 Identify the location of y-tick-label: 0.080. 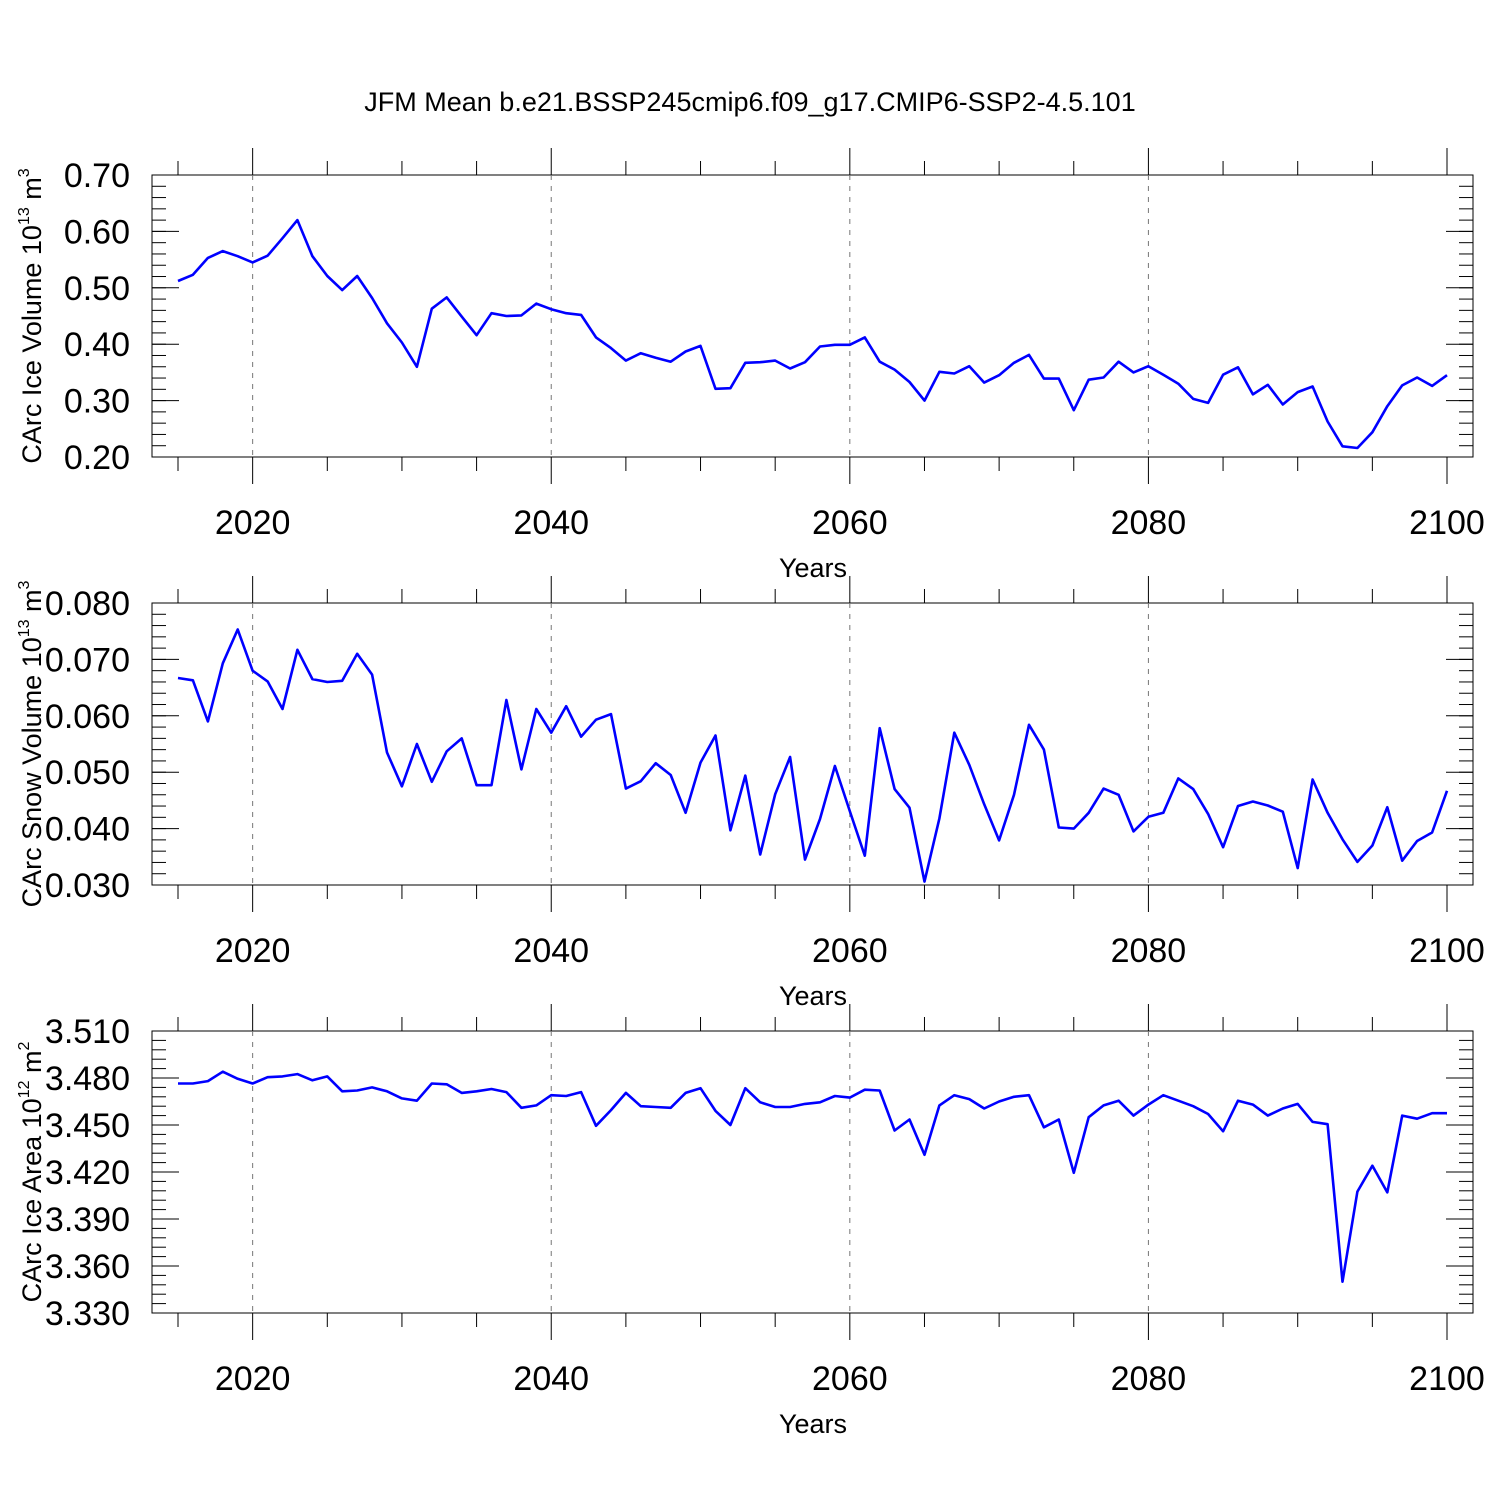
(87, 604).